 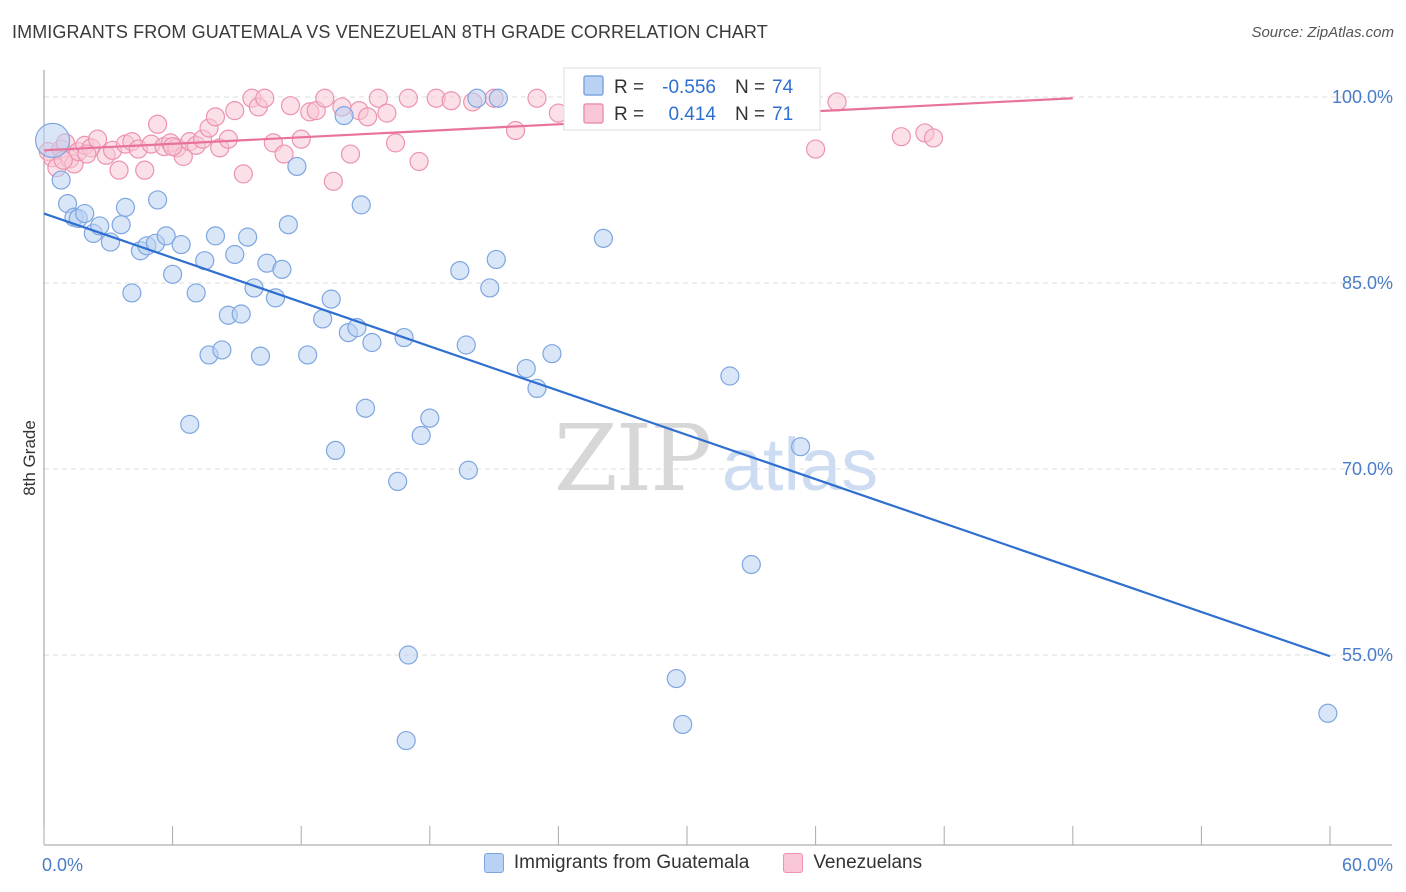 I want to click on legend-blue-swatch, so click(x=593, y=85).